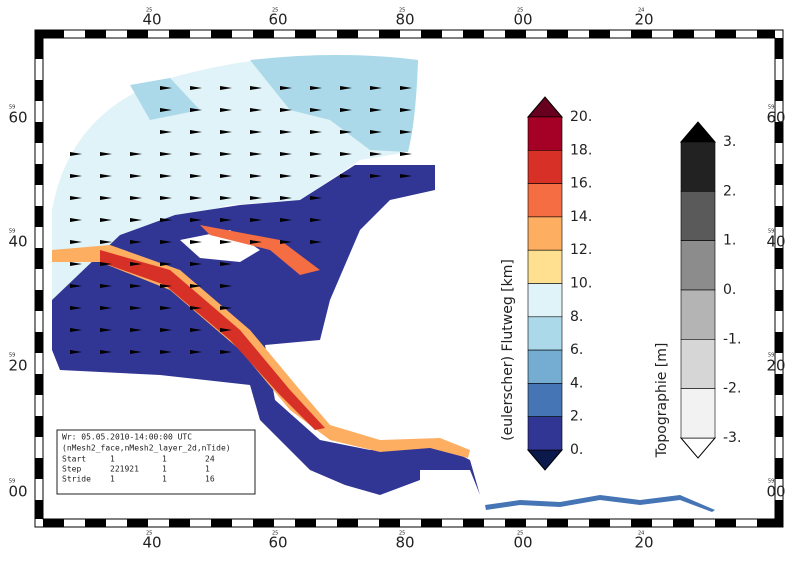  What do you see at coordinates (729, 241) in the screenshot?
I see `colorbar-label: 1.` at bounding box center [729, 241].